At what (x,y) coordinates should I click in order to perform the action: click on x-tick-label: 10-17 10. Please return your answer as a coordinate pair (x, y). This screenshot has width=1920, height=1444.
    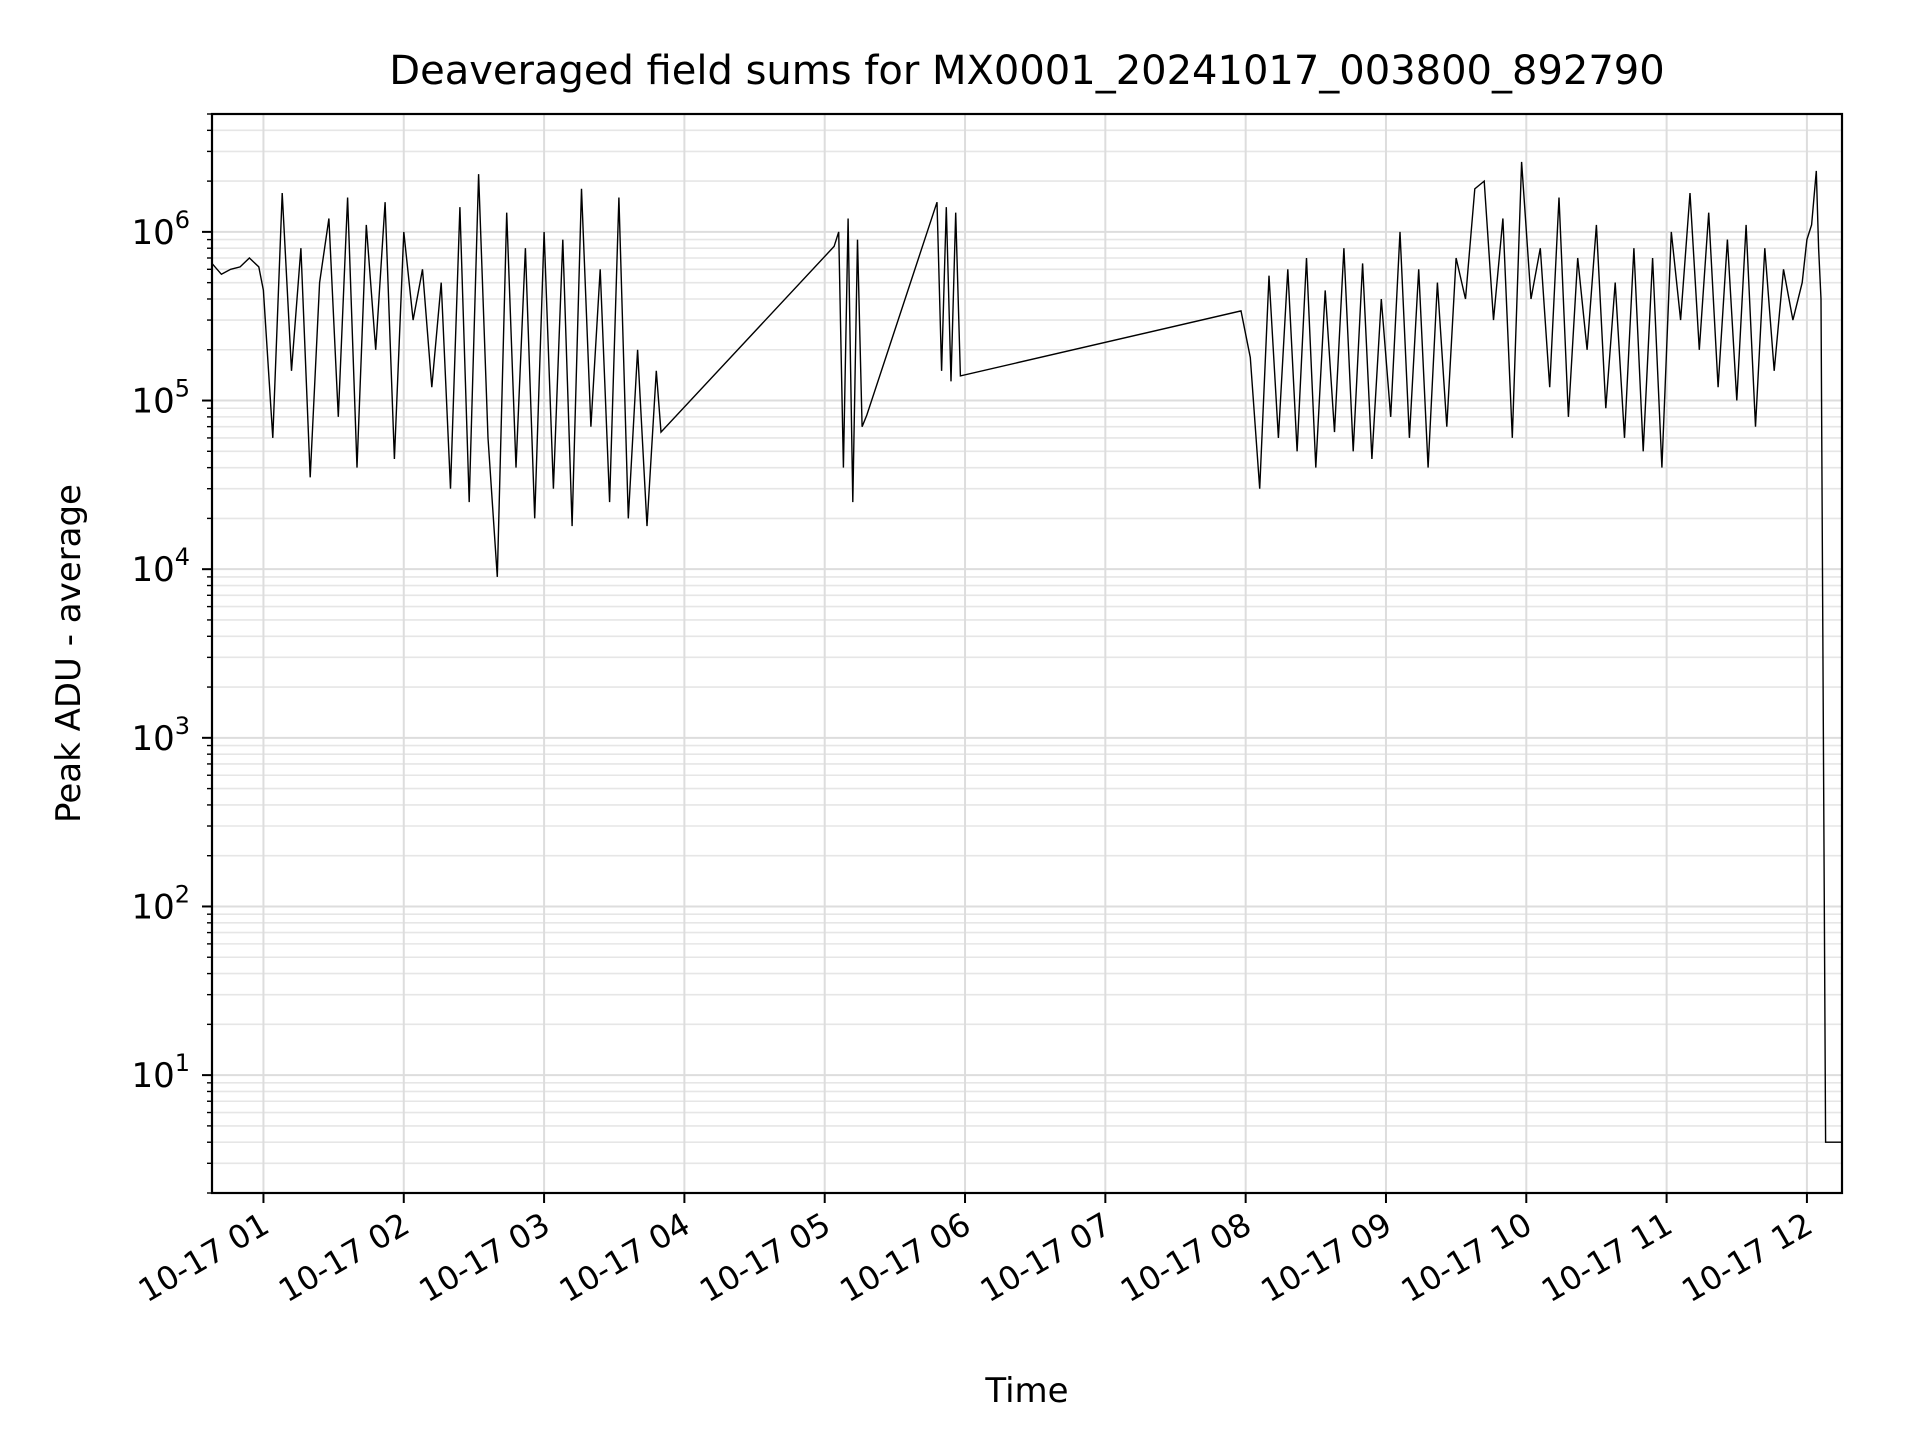
    Looking at the image, I should click on (1467, 1257).